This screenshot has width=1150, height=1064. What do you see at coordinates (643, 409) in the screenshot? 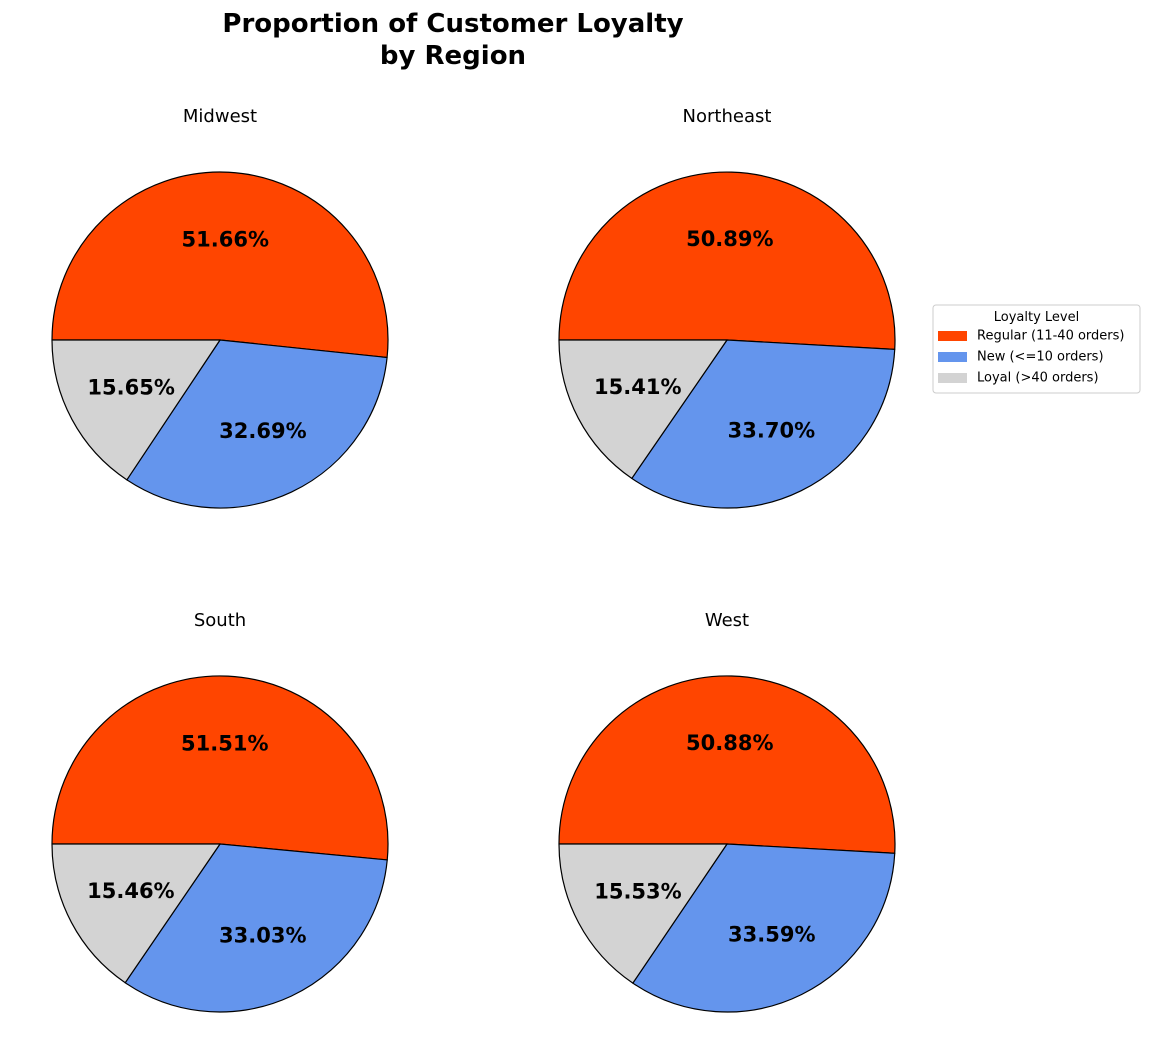
I see `pie-slice-northeast-loyal` at bounding box center [643, 409].